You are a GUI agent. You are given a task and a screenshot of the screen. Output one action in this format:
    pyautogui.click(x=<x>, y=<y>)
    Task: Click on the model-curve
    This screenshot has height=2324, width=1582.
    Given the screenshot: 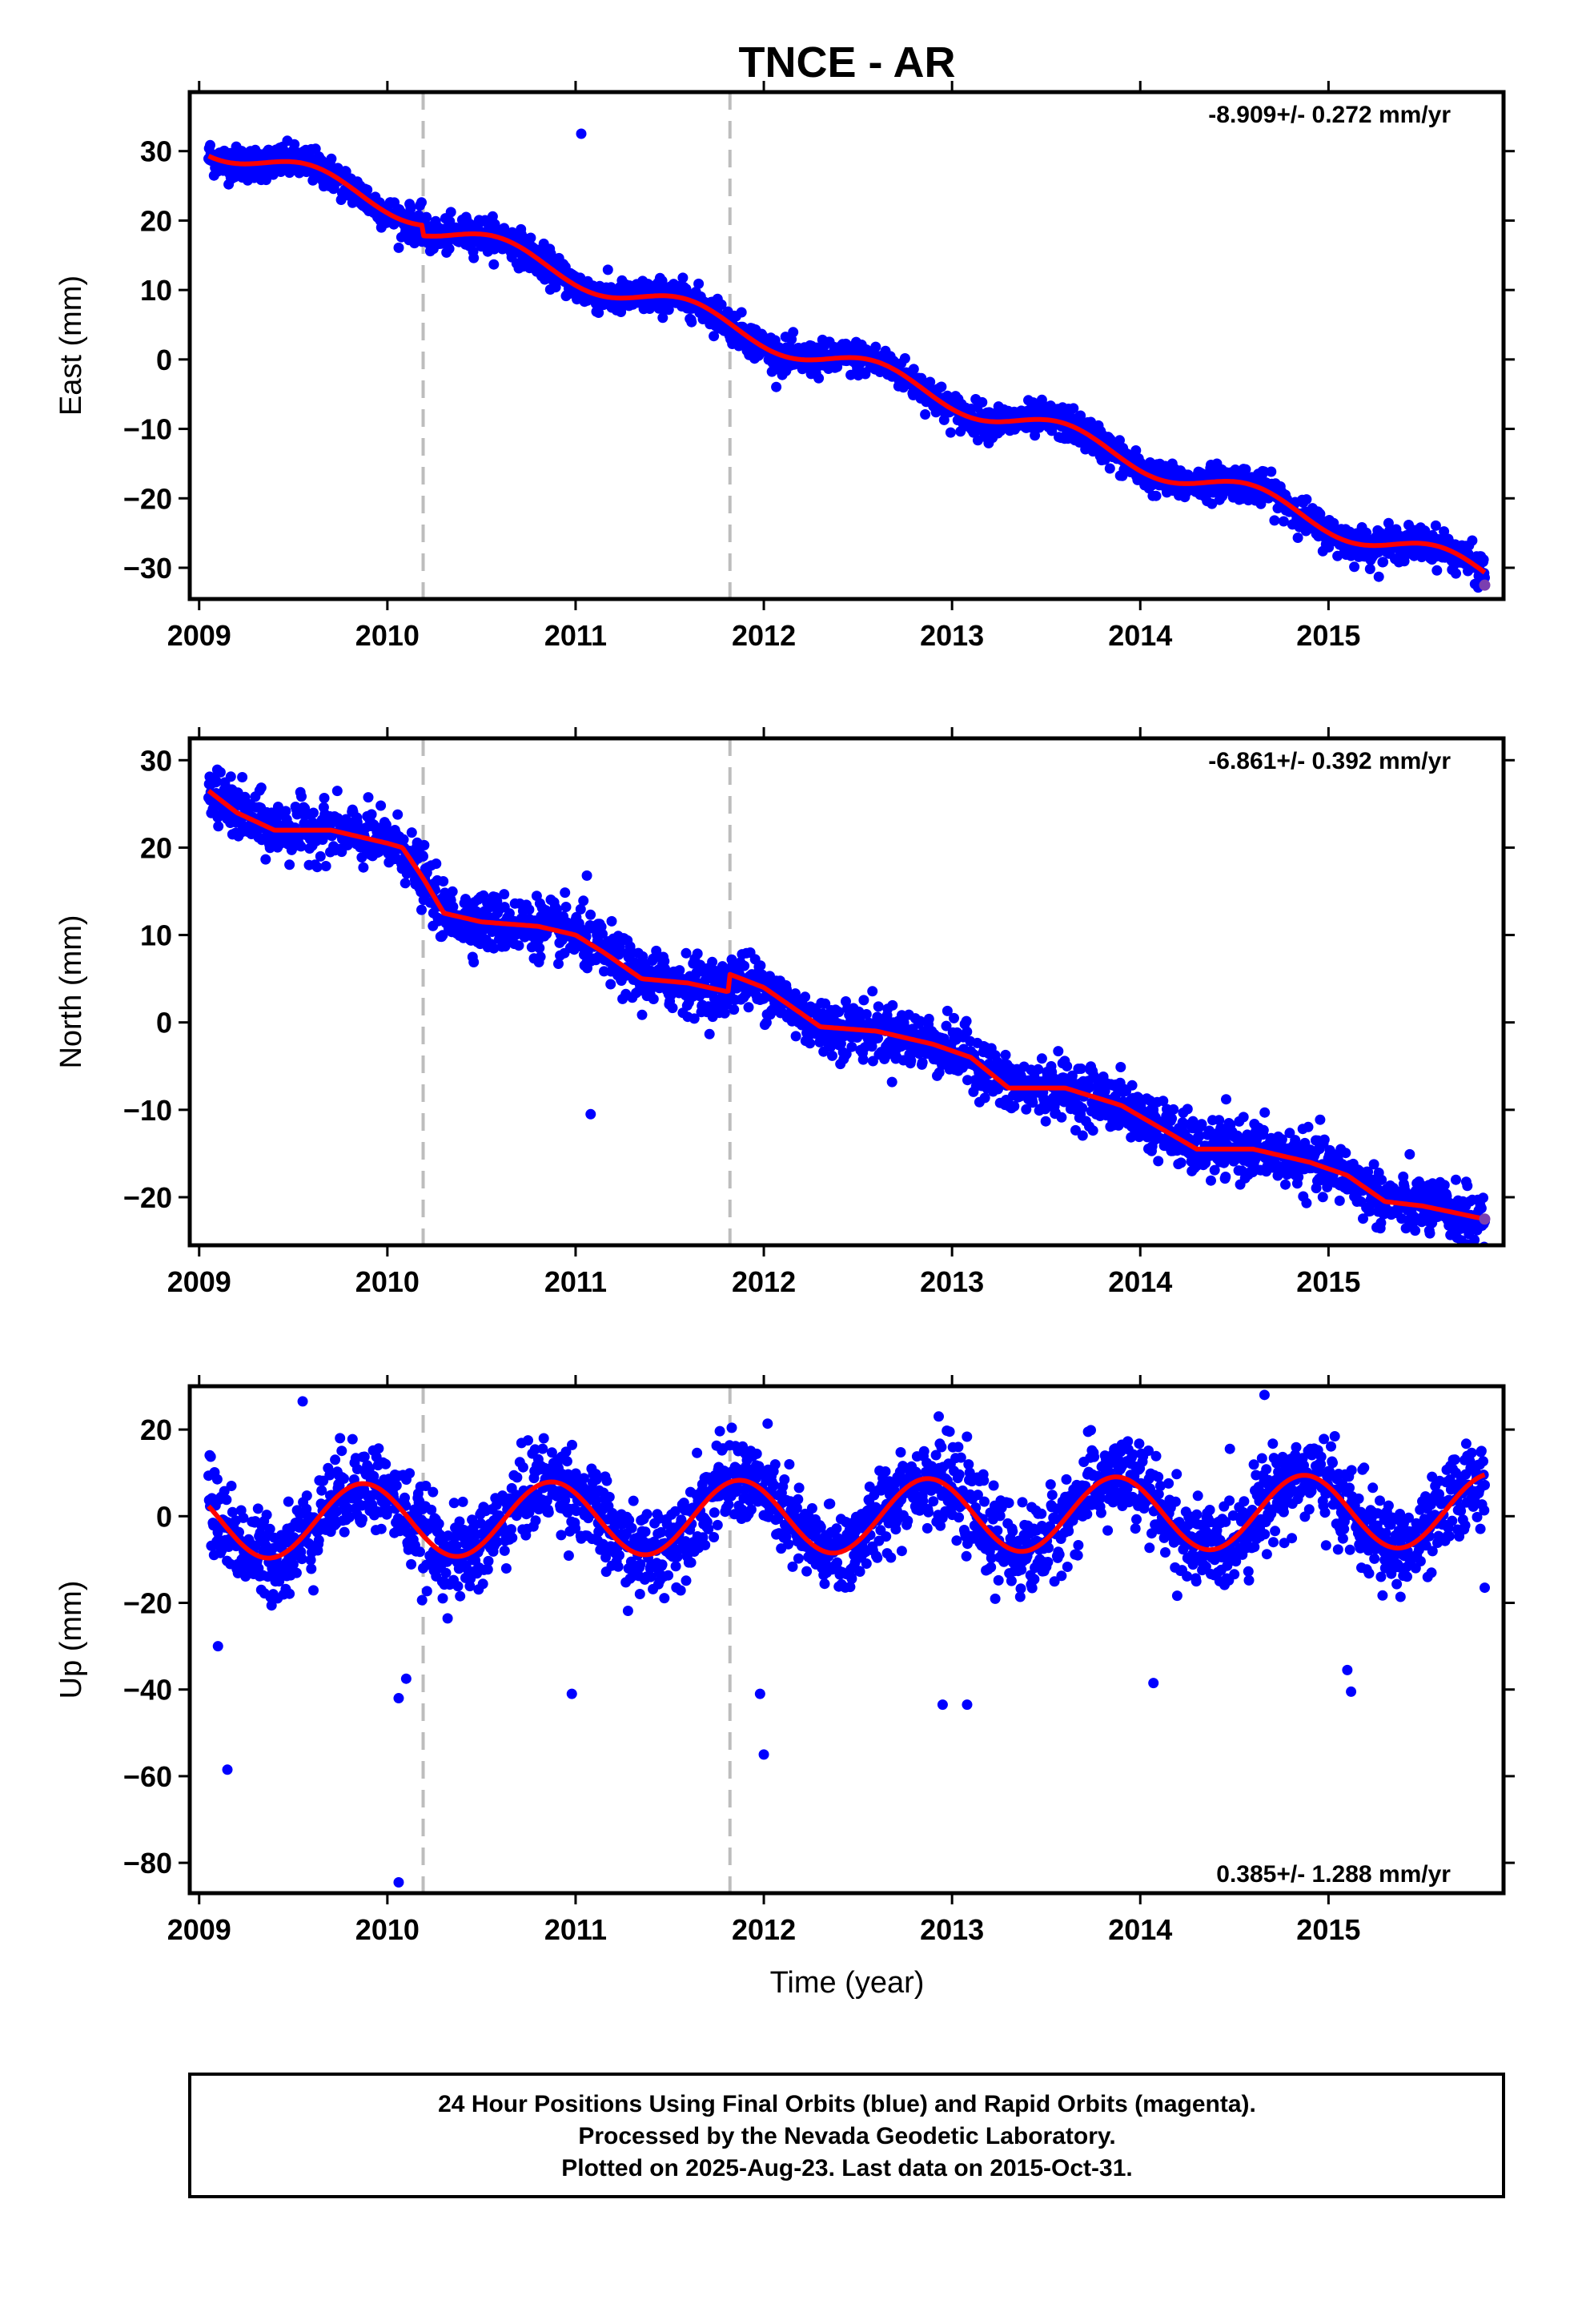 What is the action you would take?
    pyautogui.click(x=847, y=364)
    